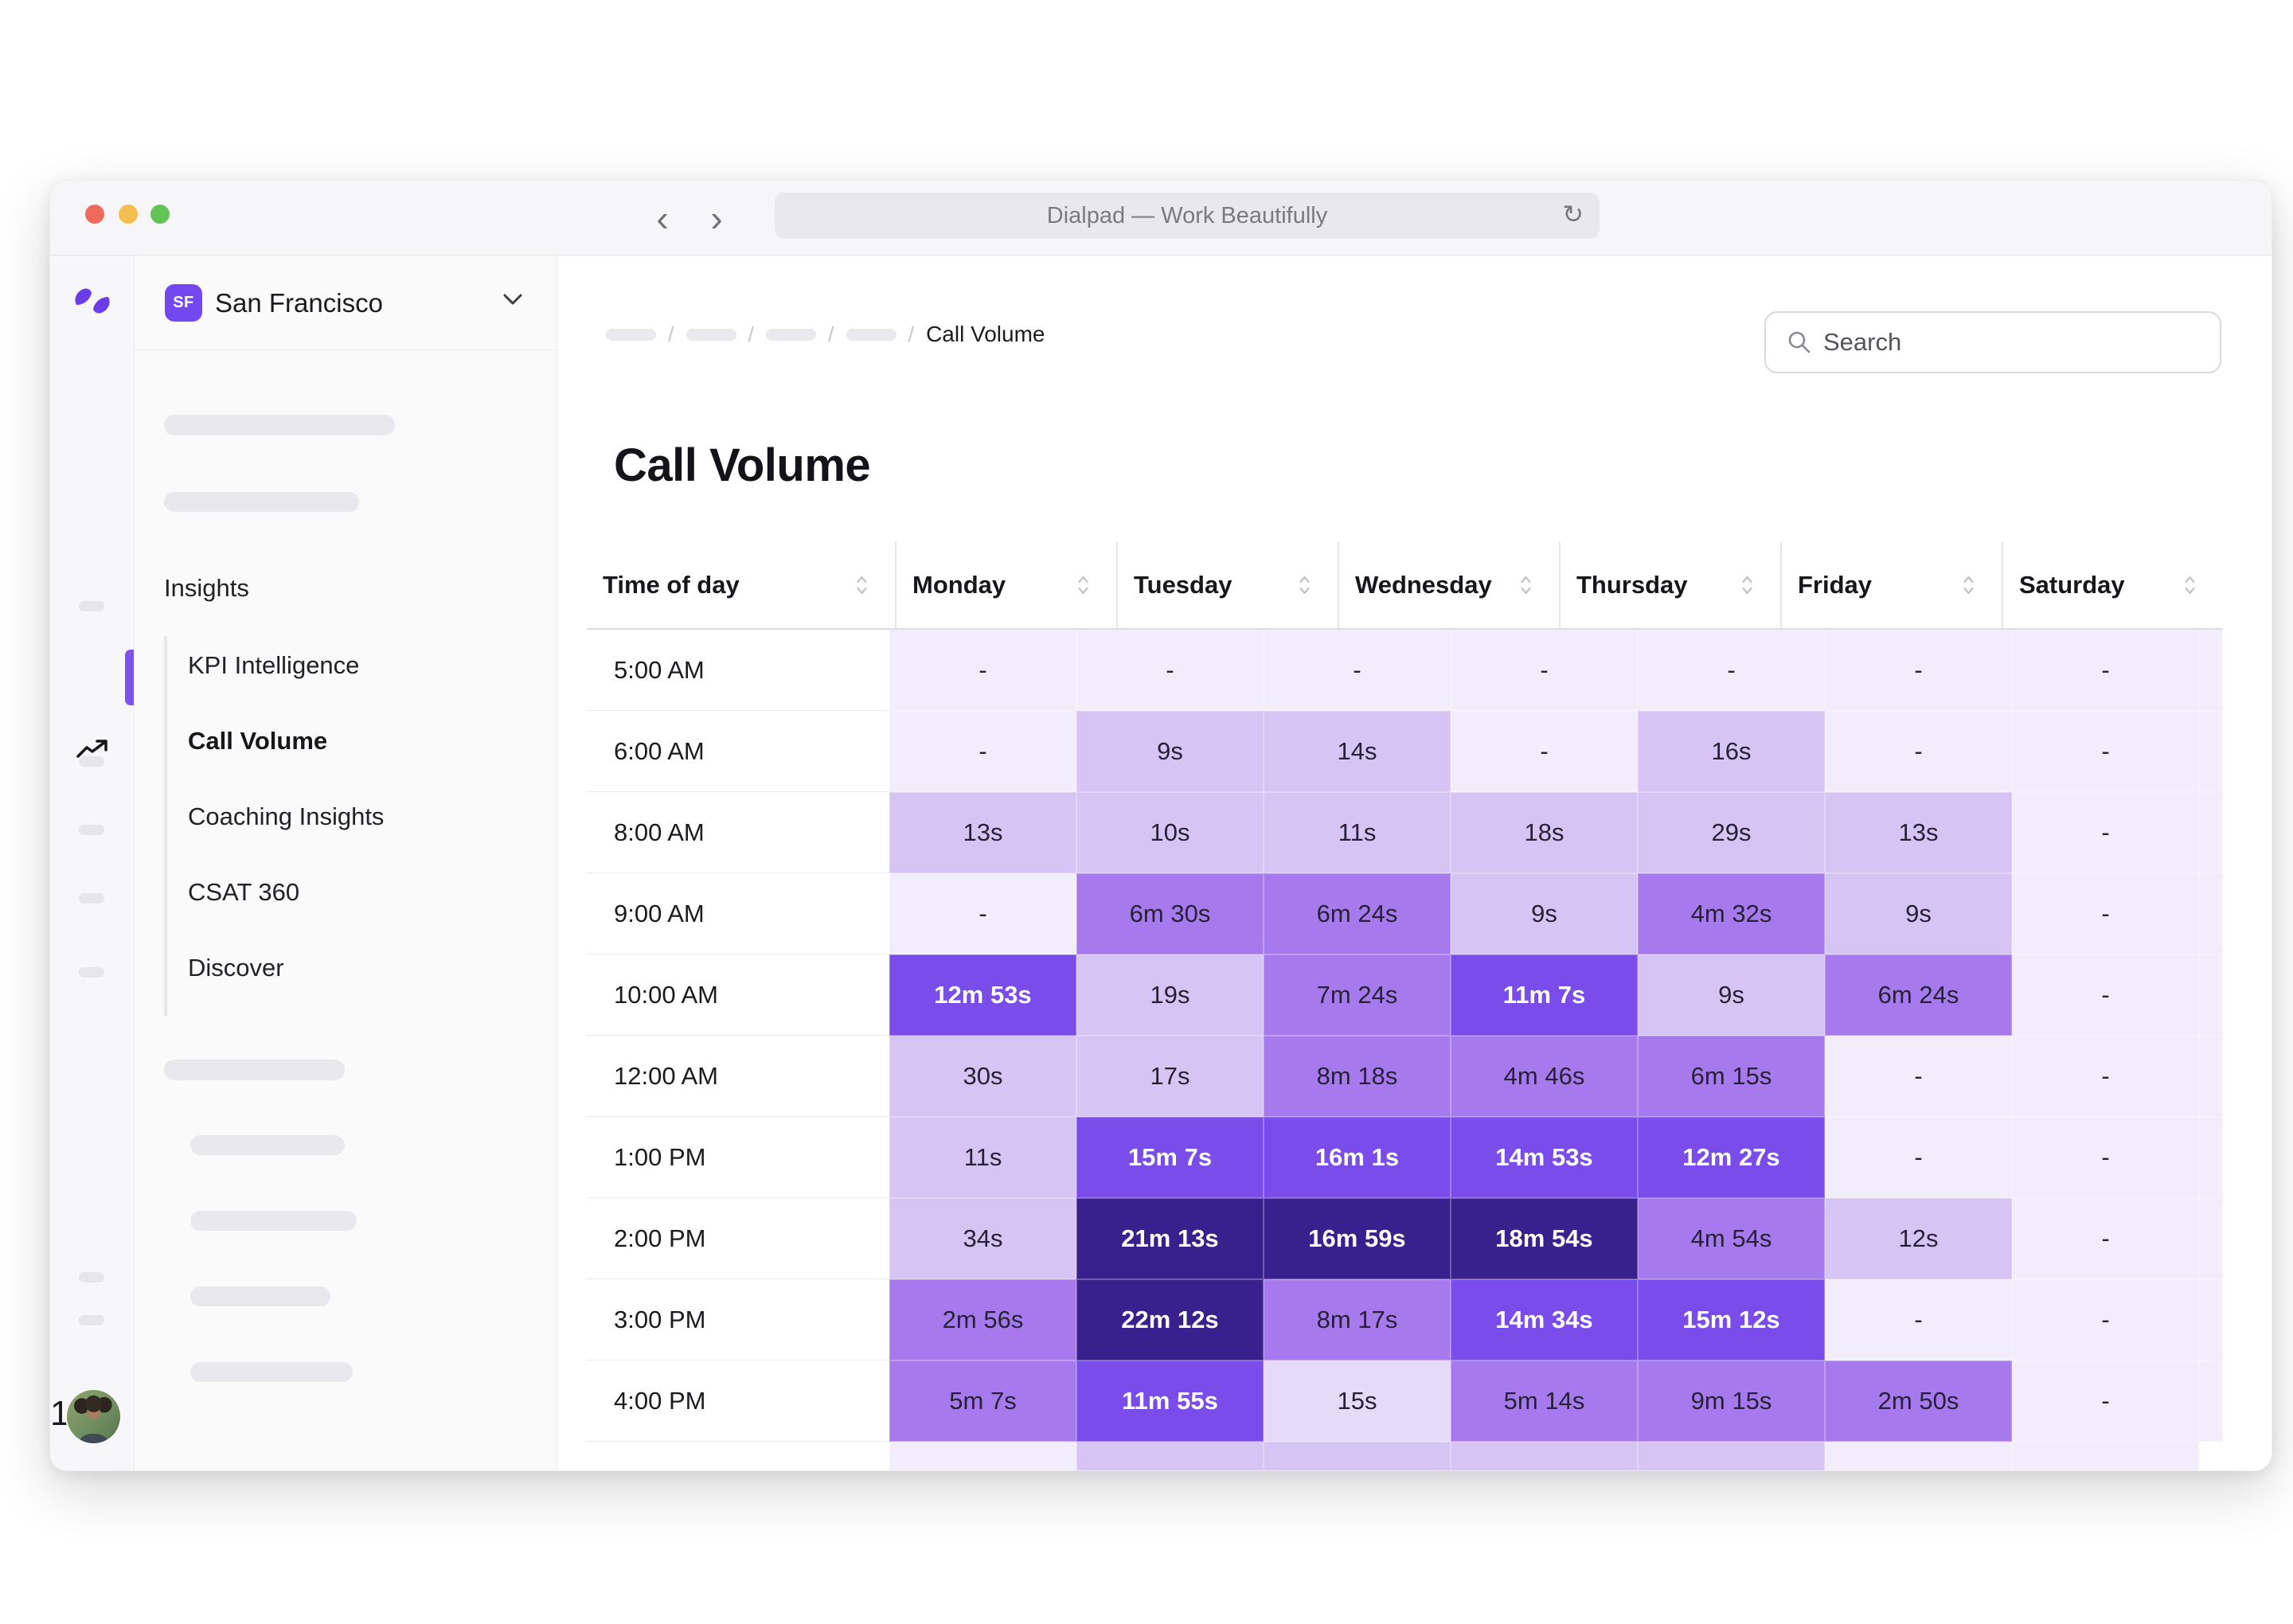  I want to click on browser-forward-button: ›, so click(716, 218).